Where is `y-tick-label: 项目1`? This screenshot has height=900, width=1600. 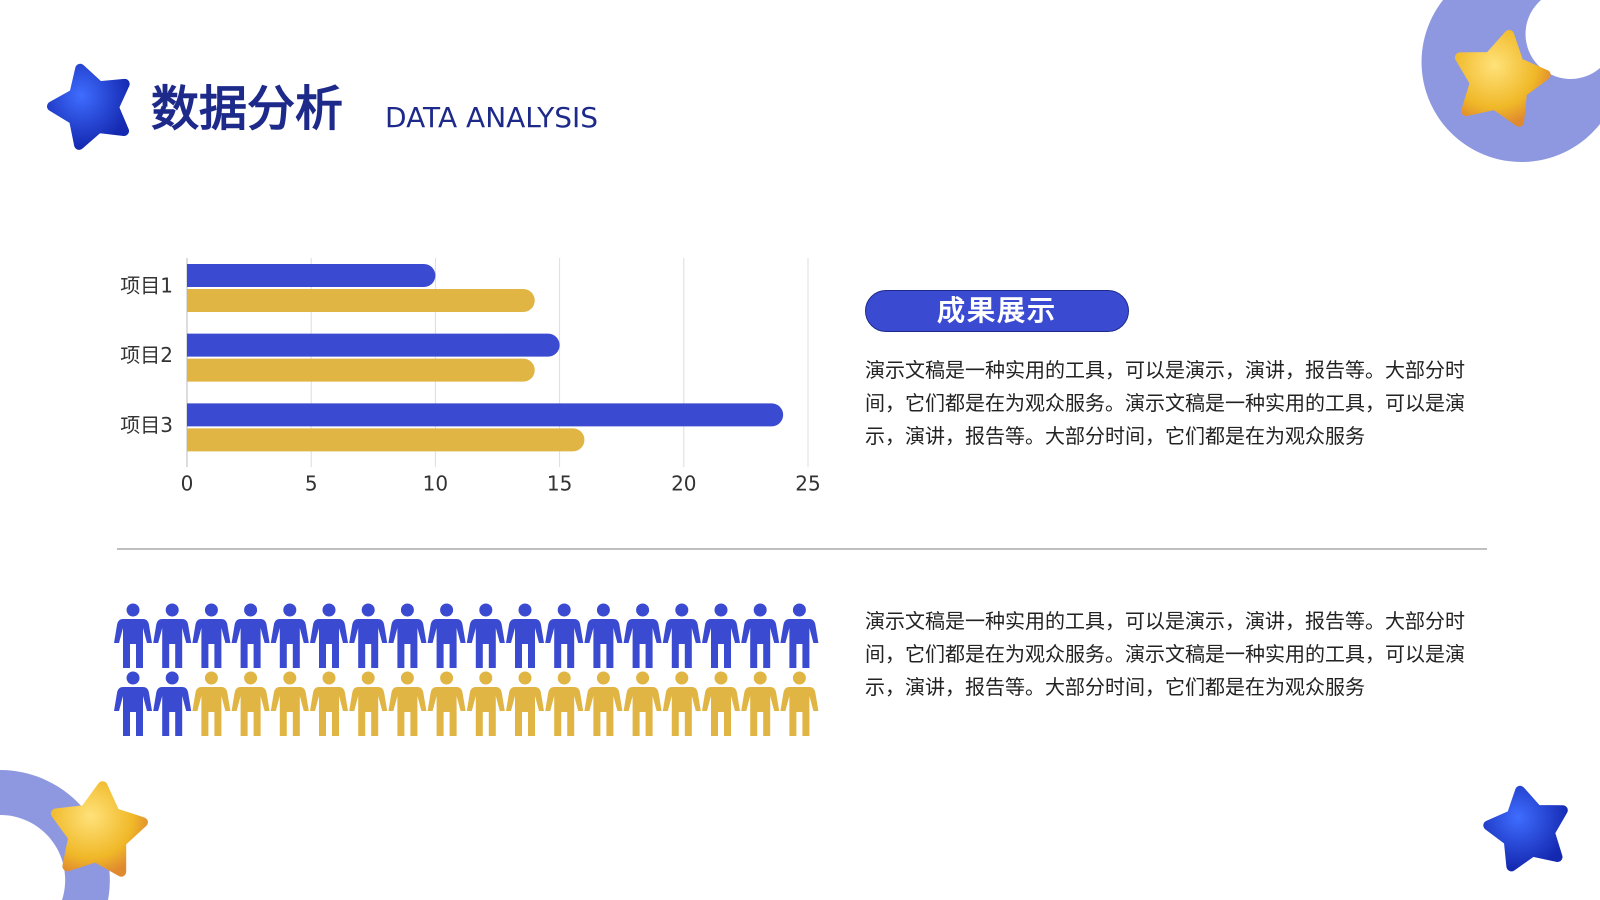
y-tick-label: 项目1 is located at coordinates (146, 286).